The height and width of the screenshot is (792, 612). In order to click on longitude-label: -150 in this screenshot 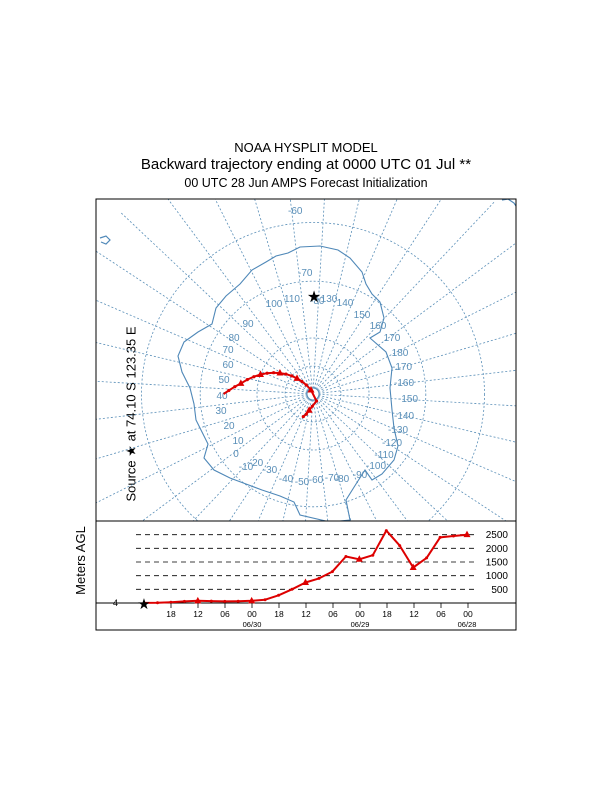, I will do `click(408, 399)`.